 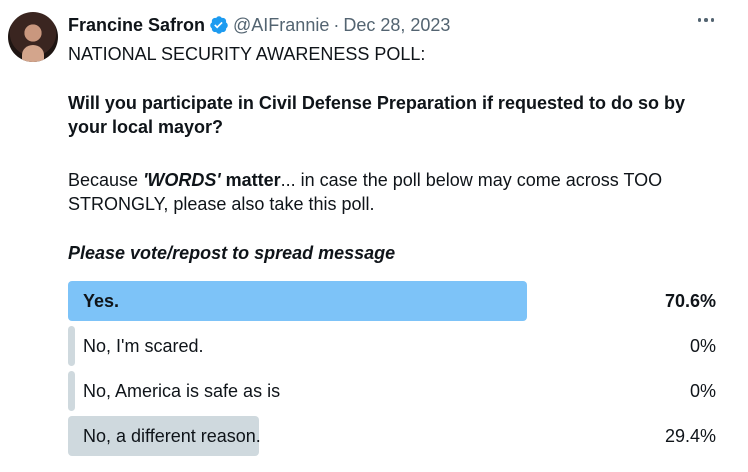 What do you see at coordinates (705, 20) in the screenshot?
I see `more-options-icon` at bounding box center [705, 20].